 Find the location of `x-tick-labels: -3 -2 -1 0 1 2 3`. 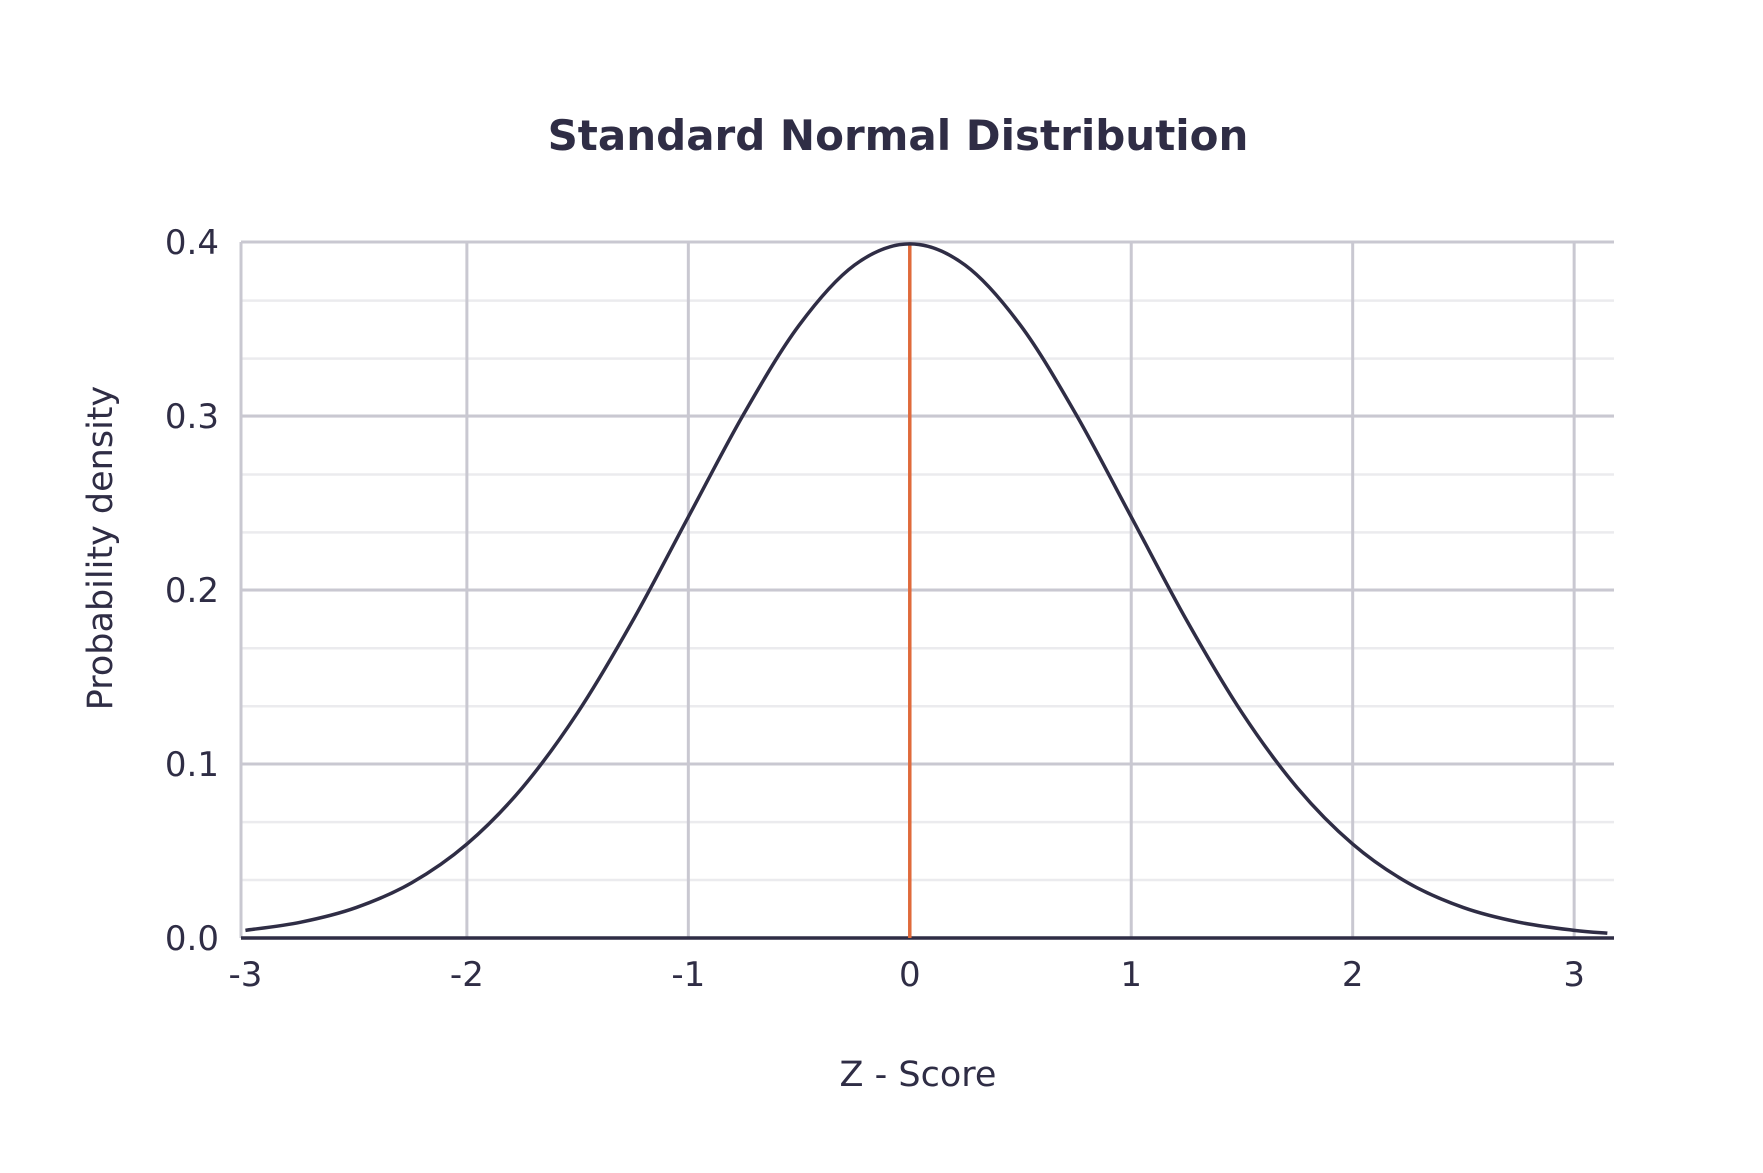

x-tick-labels: -3 -2 -1 0 1 2 3 is located at coordinates (906, 975).